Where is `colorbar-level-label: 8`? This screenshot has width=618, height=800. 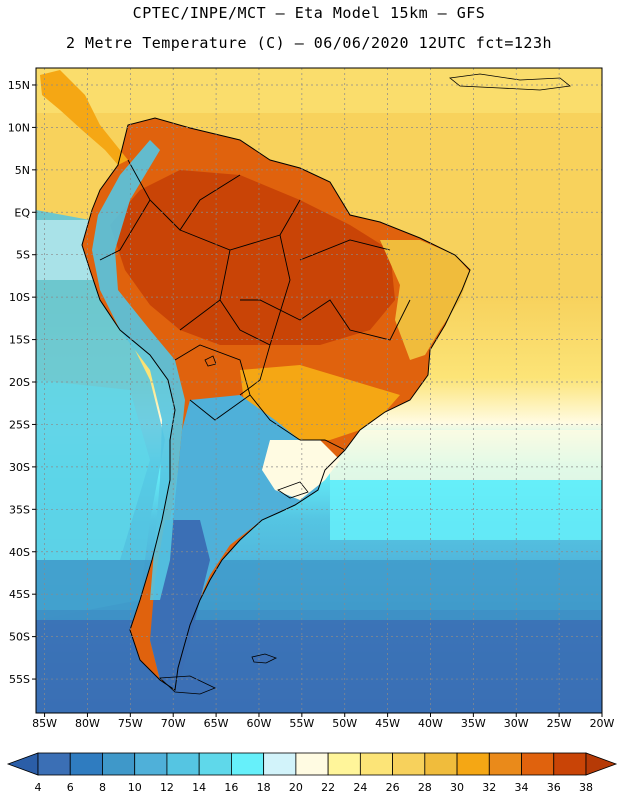 colorbar-level-label: 8 is located at coordinates (102, 787).